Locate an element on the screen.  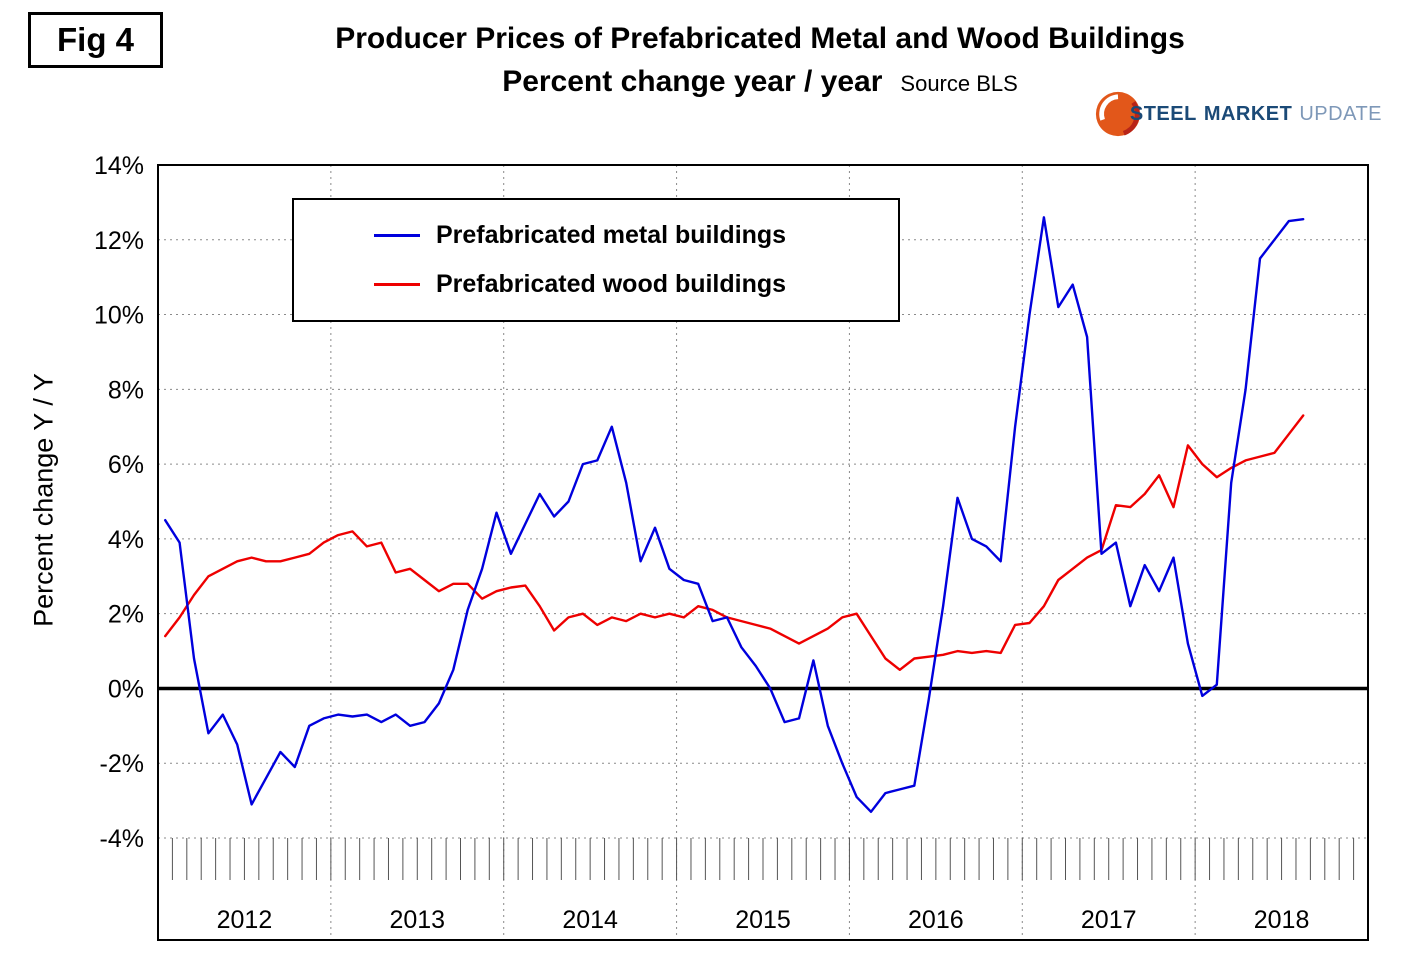
brand-logo: STEEL MARKET UPDATE is located at coordinates (1238, 114).